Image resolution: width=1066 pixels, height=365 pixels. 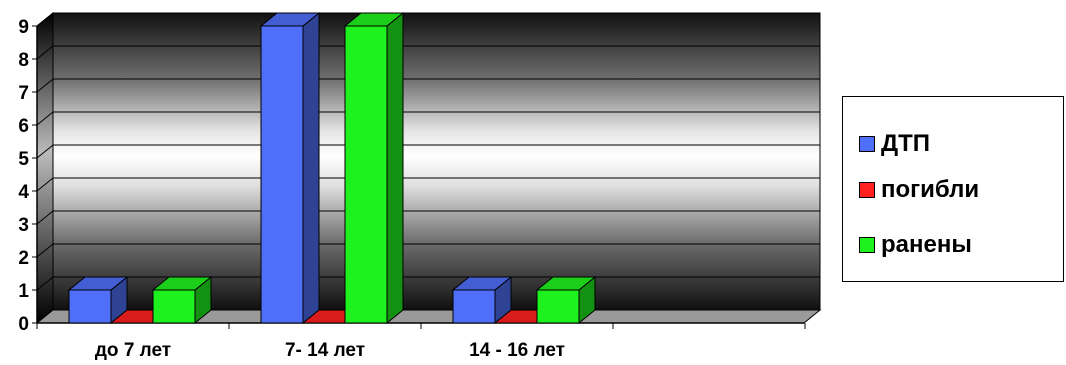 I want to click on legend-item-dtp: ДТП, so click(x=894, y=144).